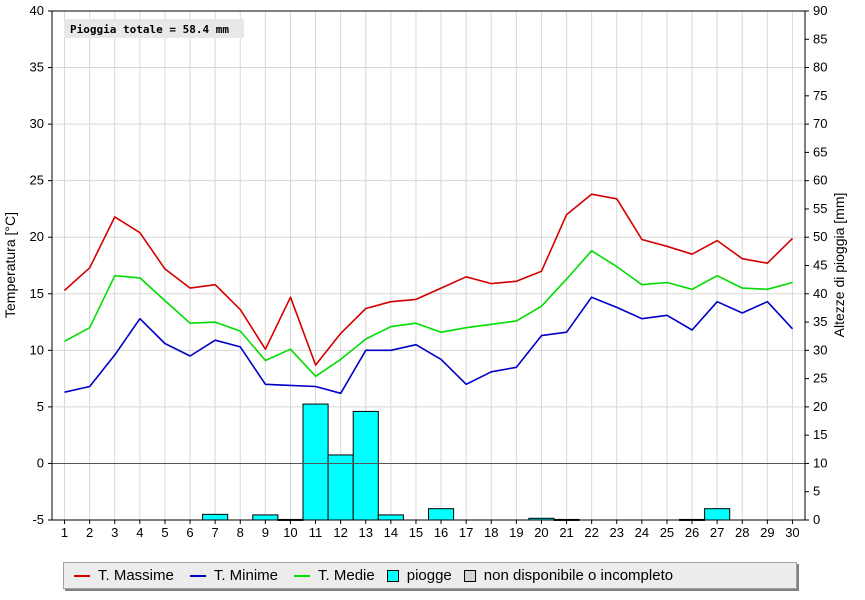  What do you see at coordinates (82, 575) in the screenshot?
I see `legend-swatch-max` at bounding box center [82, 575].